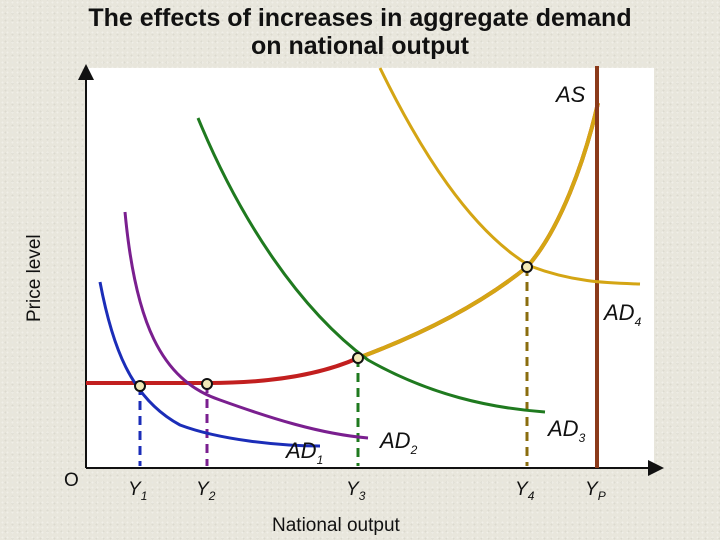 Image resolution: width=720 pixels, height=540 pixels. I want to click on tick-label-y2: Y2, so click(206, 491).